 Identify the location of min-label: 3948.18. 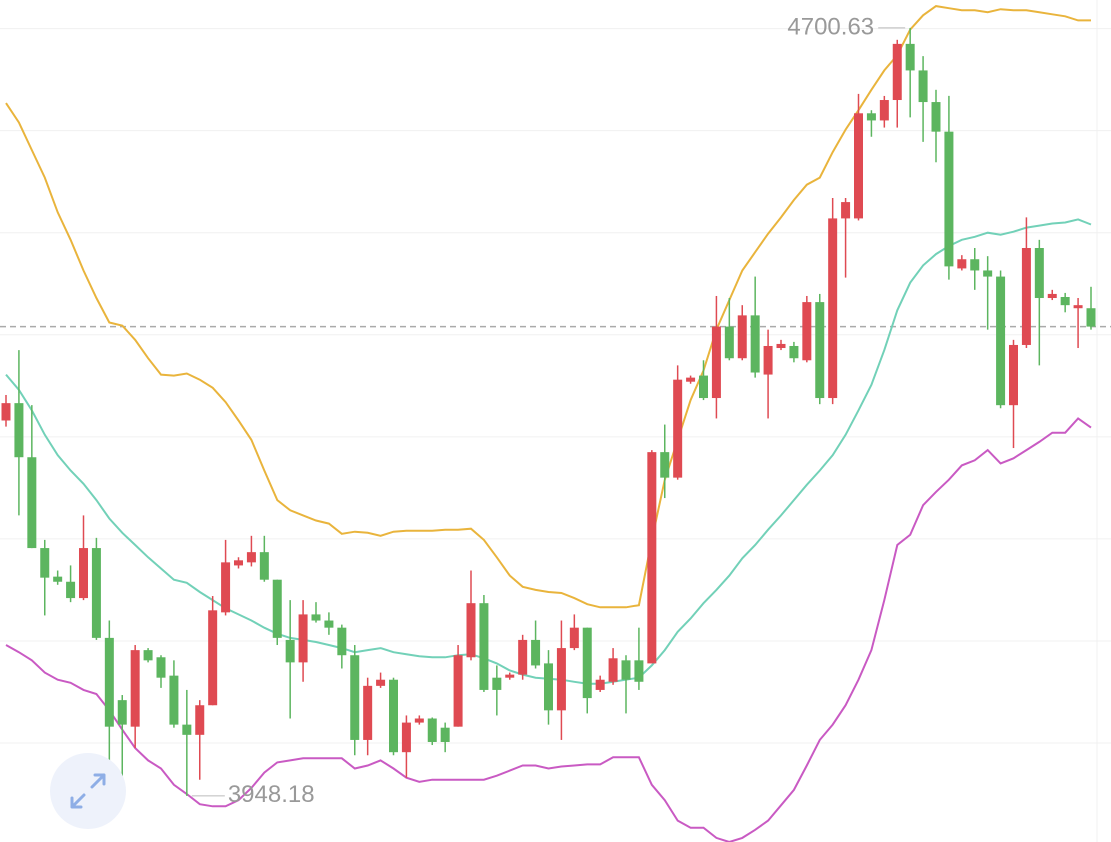
(271, 794).